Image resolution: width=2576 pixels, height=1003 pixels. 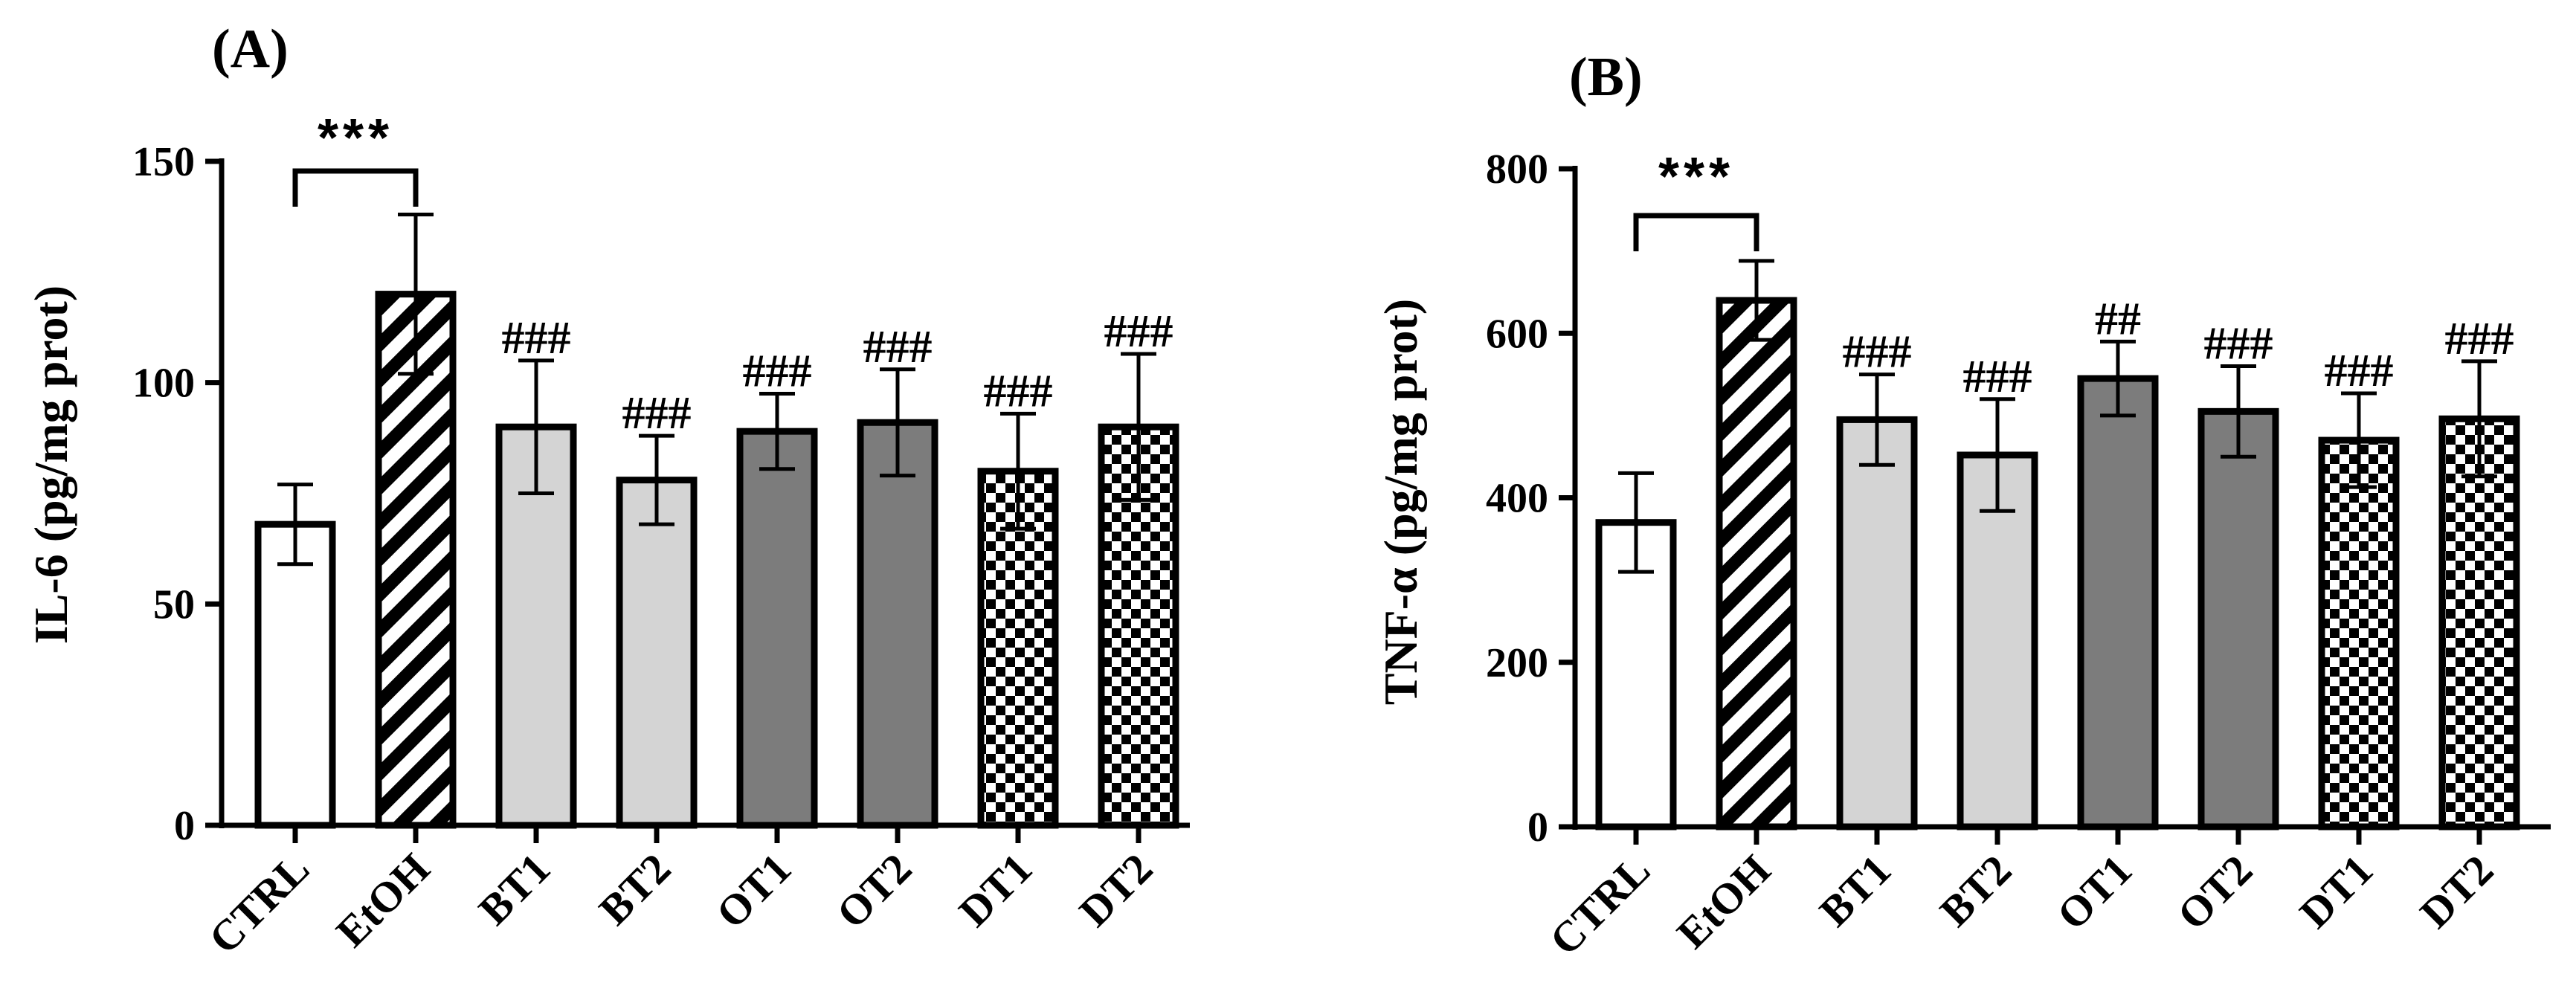 I want to click on y-tick-label: 400, so click(x=1517, y=499).